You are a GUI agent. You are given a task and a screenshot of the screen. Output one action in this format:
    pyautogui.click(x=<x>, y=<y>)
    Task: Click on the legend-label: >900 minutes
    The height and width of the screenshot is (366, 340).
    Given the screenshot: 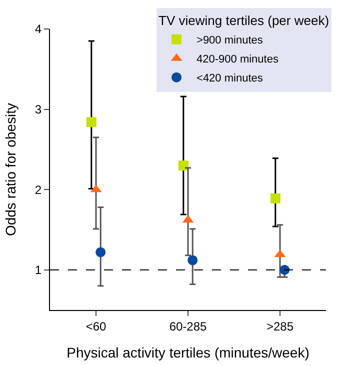 What is the action you would take?
    pyautogui.click(x=230, y=40)
    